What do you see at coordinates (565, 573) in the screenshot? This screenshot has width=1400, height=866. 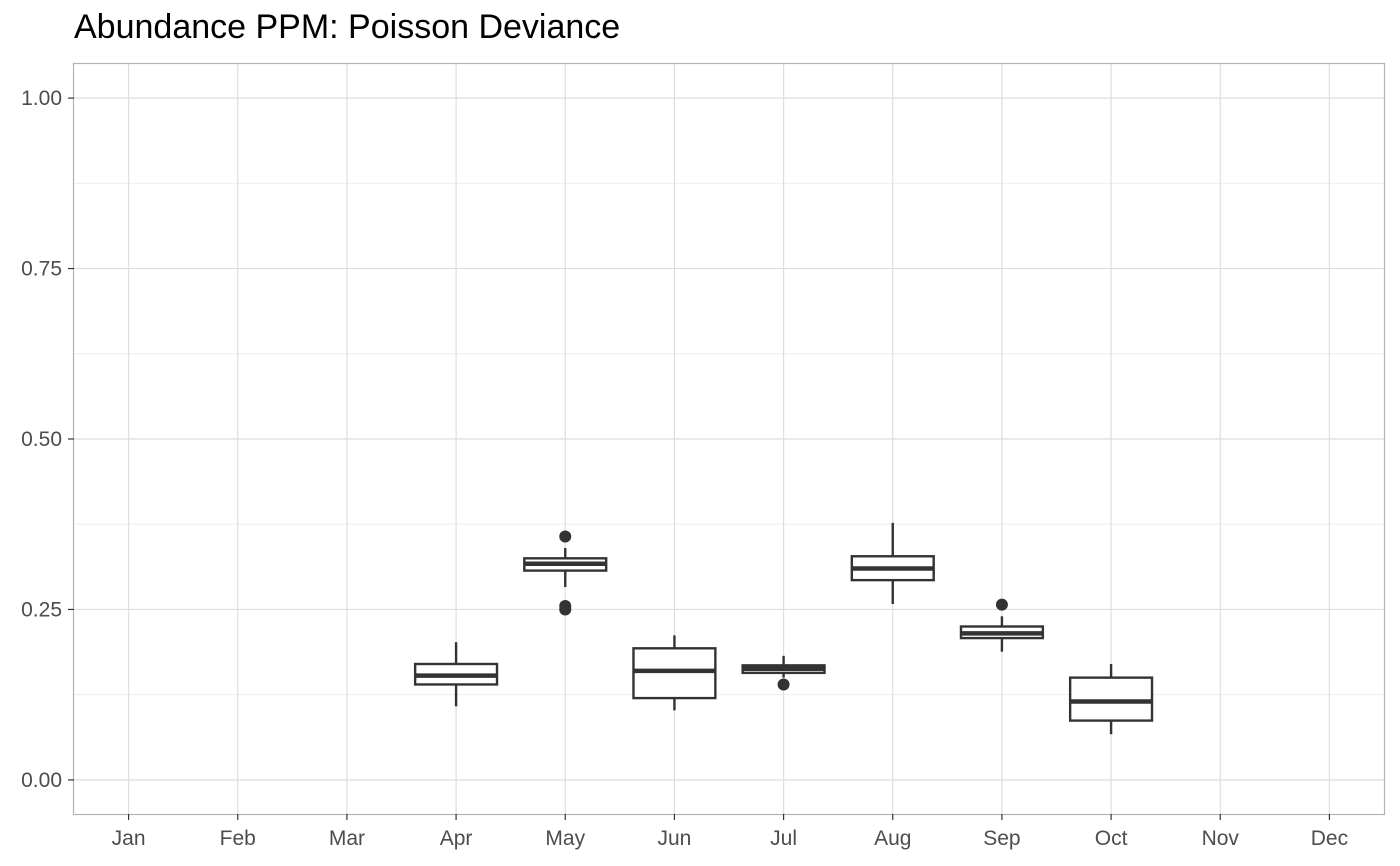 I see `box-may` at bounding box center [565, 573].